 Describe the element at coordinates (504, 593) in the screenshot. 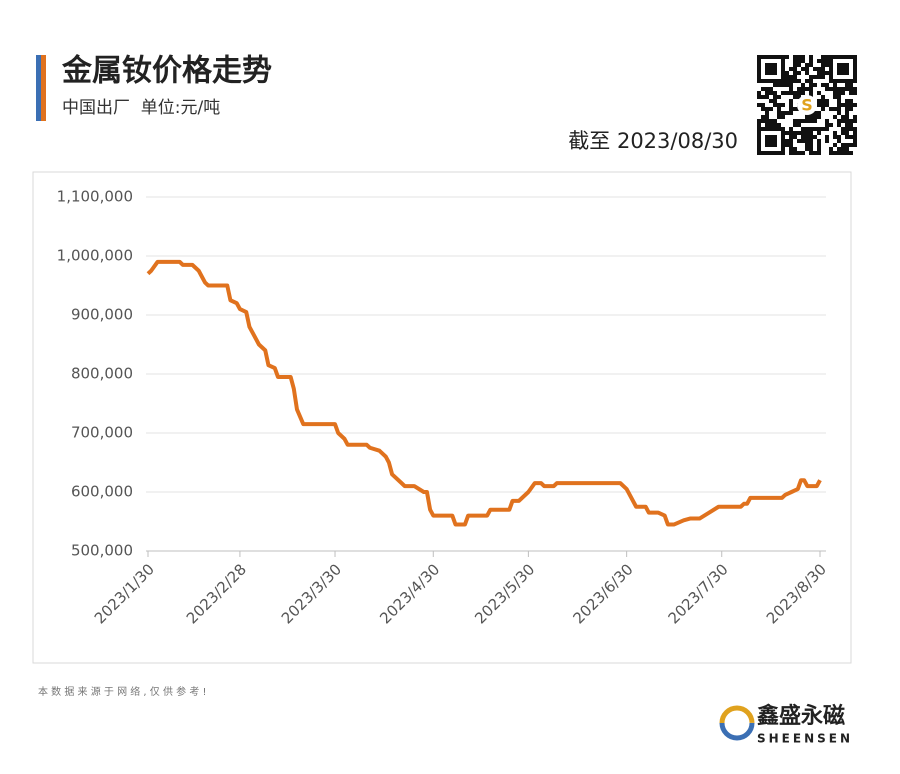

I see `x-tick-label: 2023/5/30` at that location.